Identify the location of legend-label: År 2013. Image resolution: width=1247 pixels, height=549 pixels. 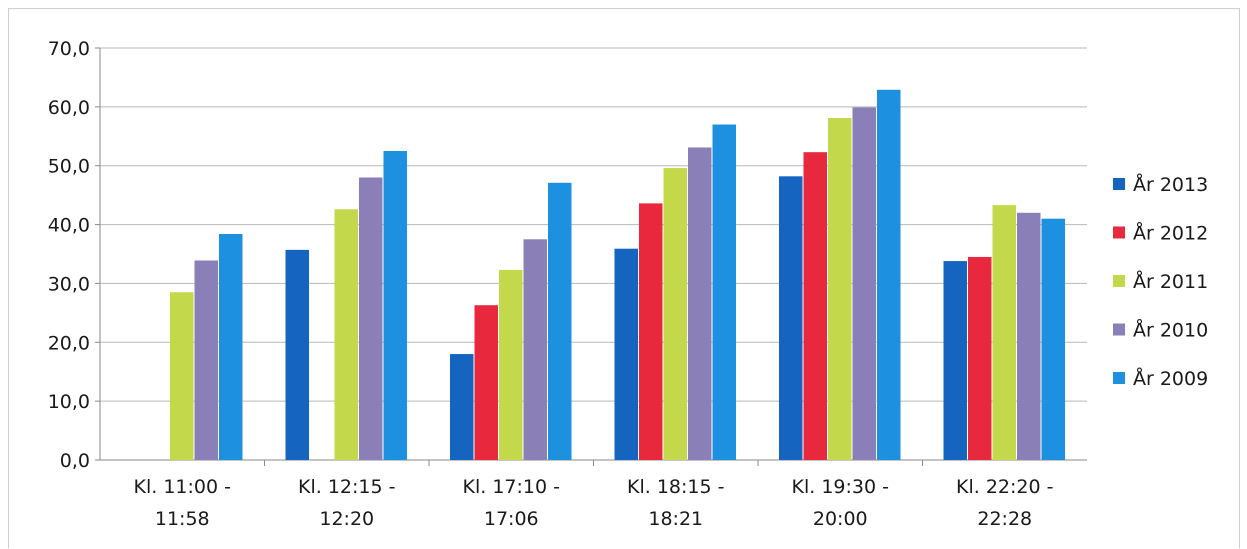
(1170, 184).